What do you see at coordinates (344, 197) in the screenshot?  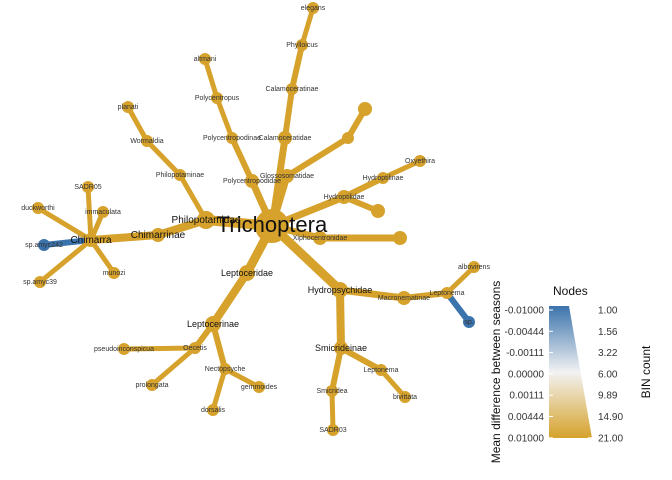 I see `node-label-hydroptilidae: Hydroptilidae` at bounding box center [344, 197].